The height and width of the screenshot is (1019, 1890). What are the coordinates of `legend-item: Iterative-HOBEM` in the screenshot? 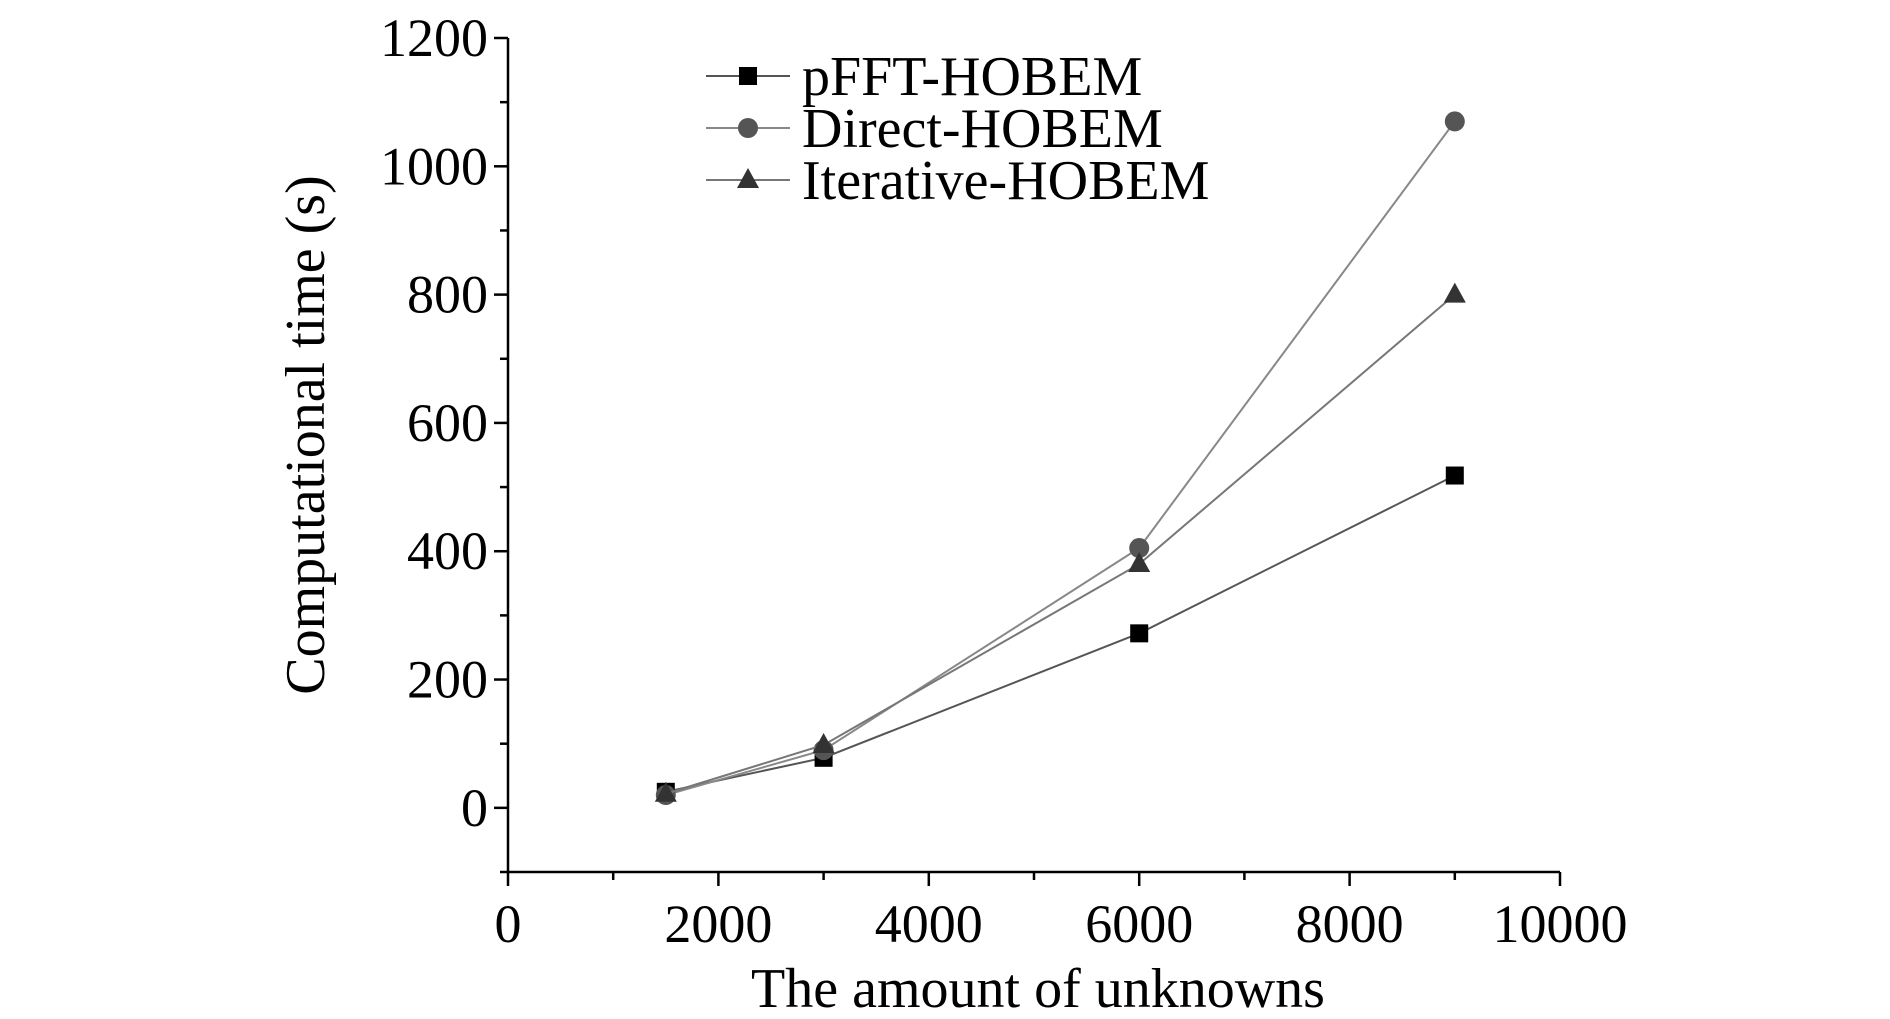 It's located at (957, 181).